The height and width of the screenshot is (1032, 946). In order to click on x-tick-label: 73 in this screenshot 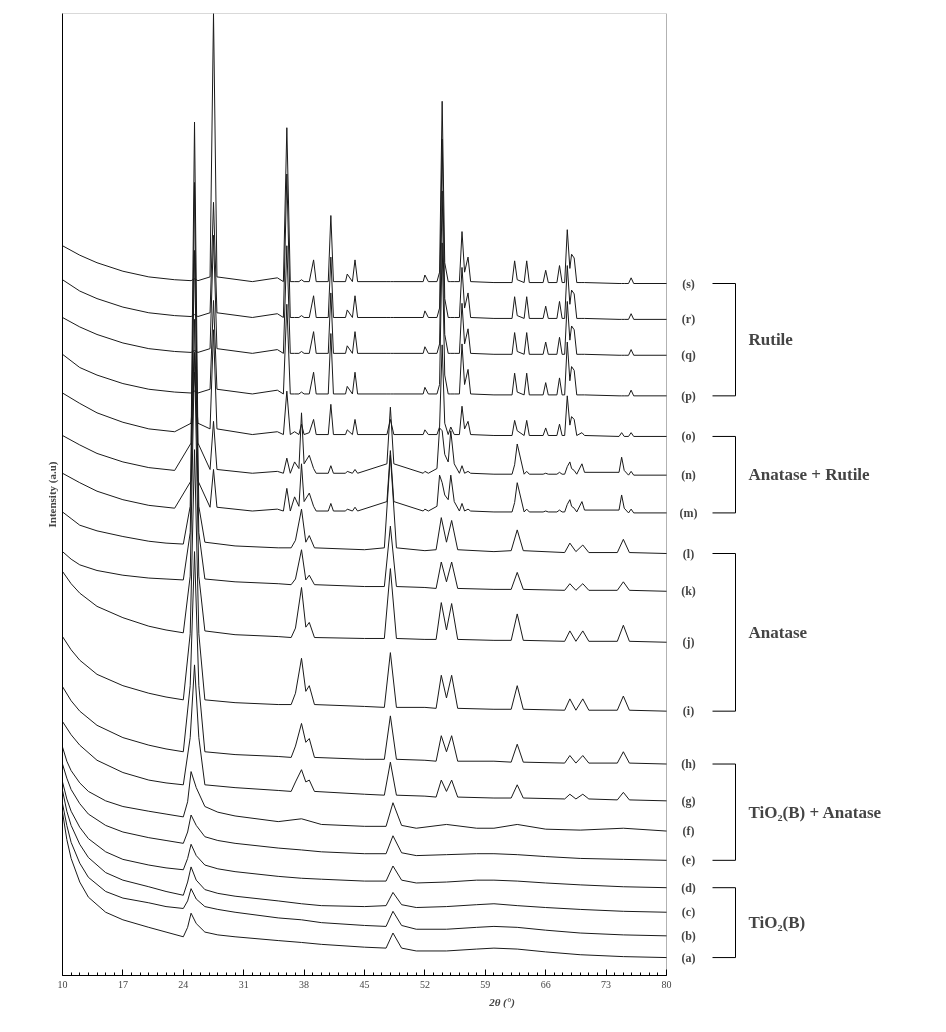, I will do `click(606, 984)`.